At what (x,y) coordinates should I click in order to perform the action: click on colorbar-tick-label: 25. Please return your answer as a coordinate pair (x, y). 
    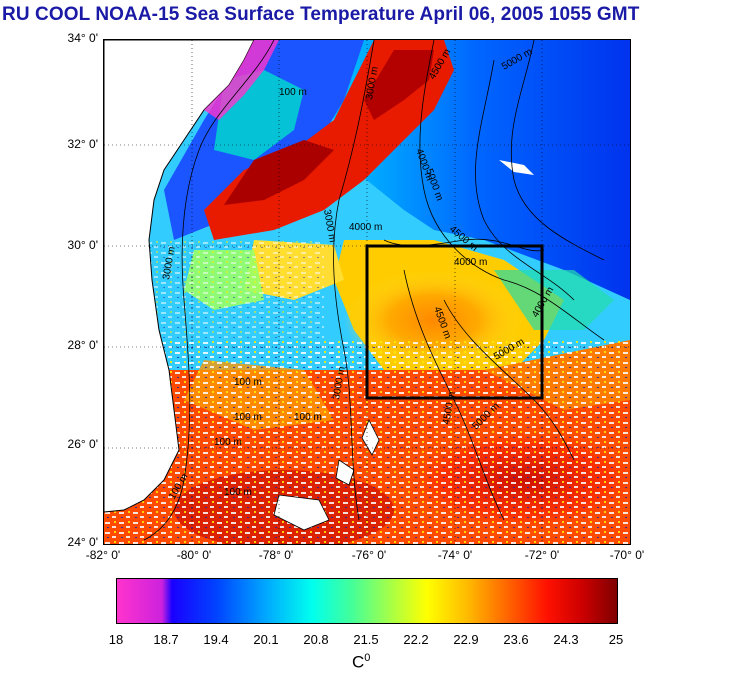
    Looking at the image, I should click on (616, 639).